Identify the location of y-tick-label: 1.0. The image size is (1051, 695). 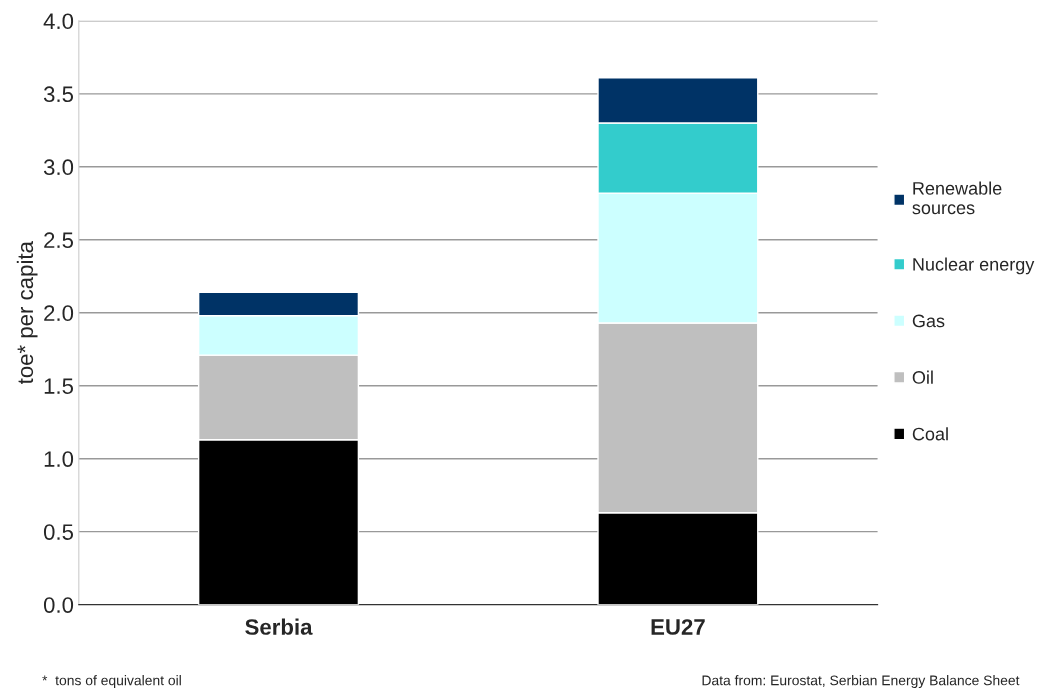
(59, 459).